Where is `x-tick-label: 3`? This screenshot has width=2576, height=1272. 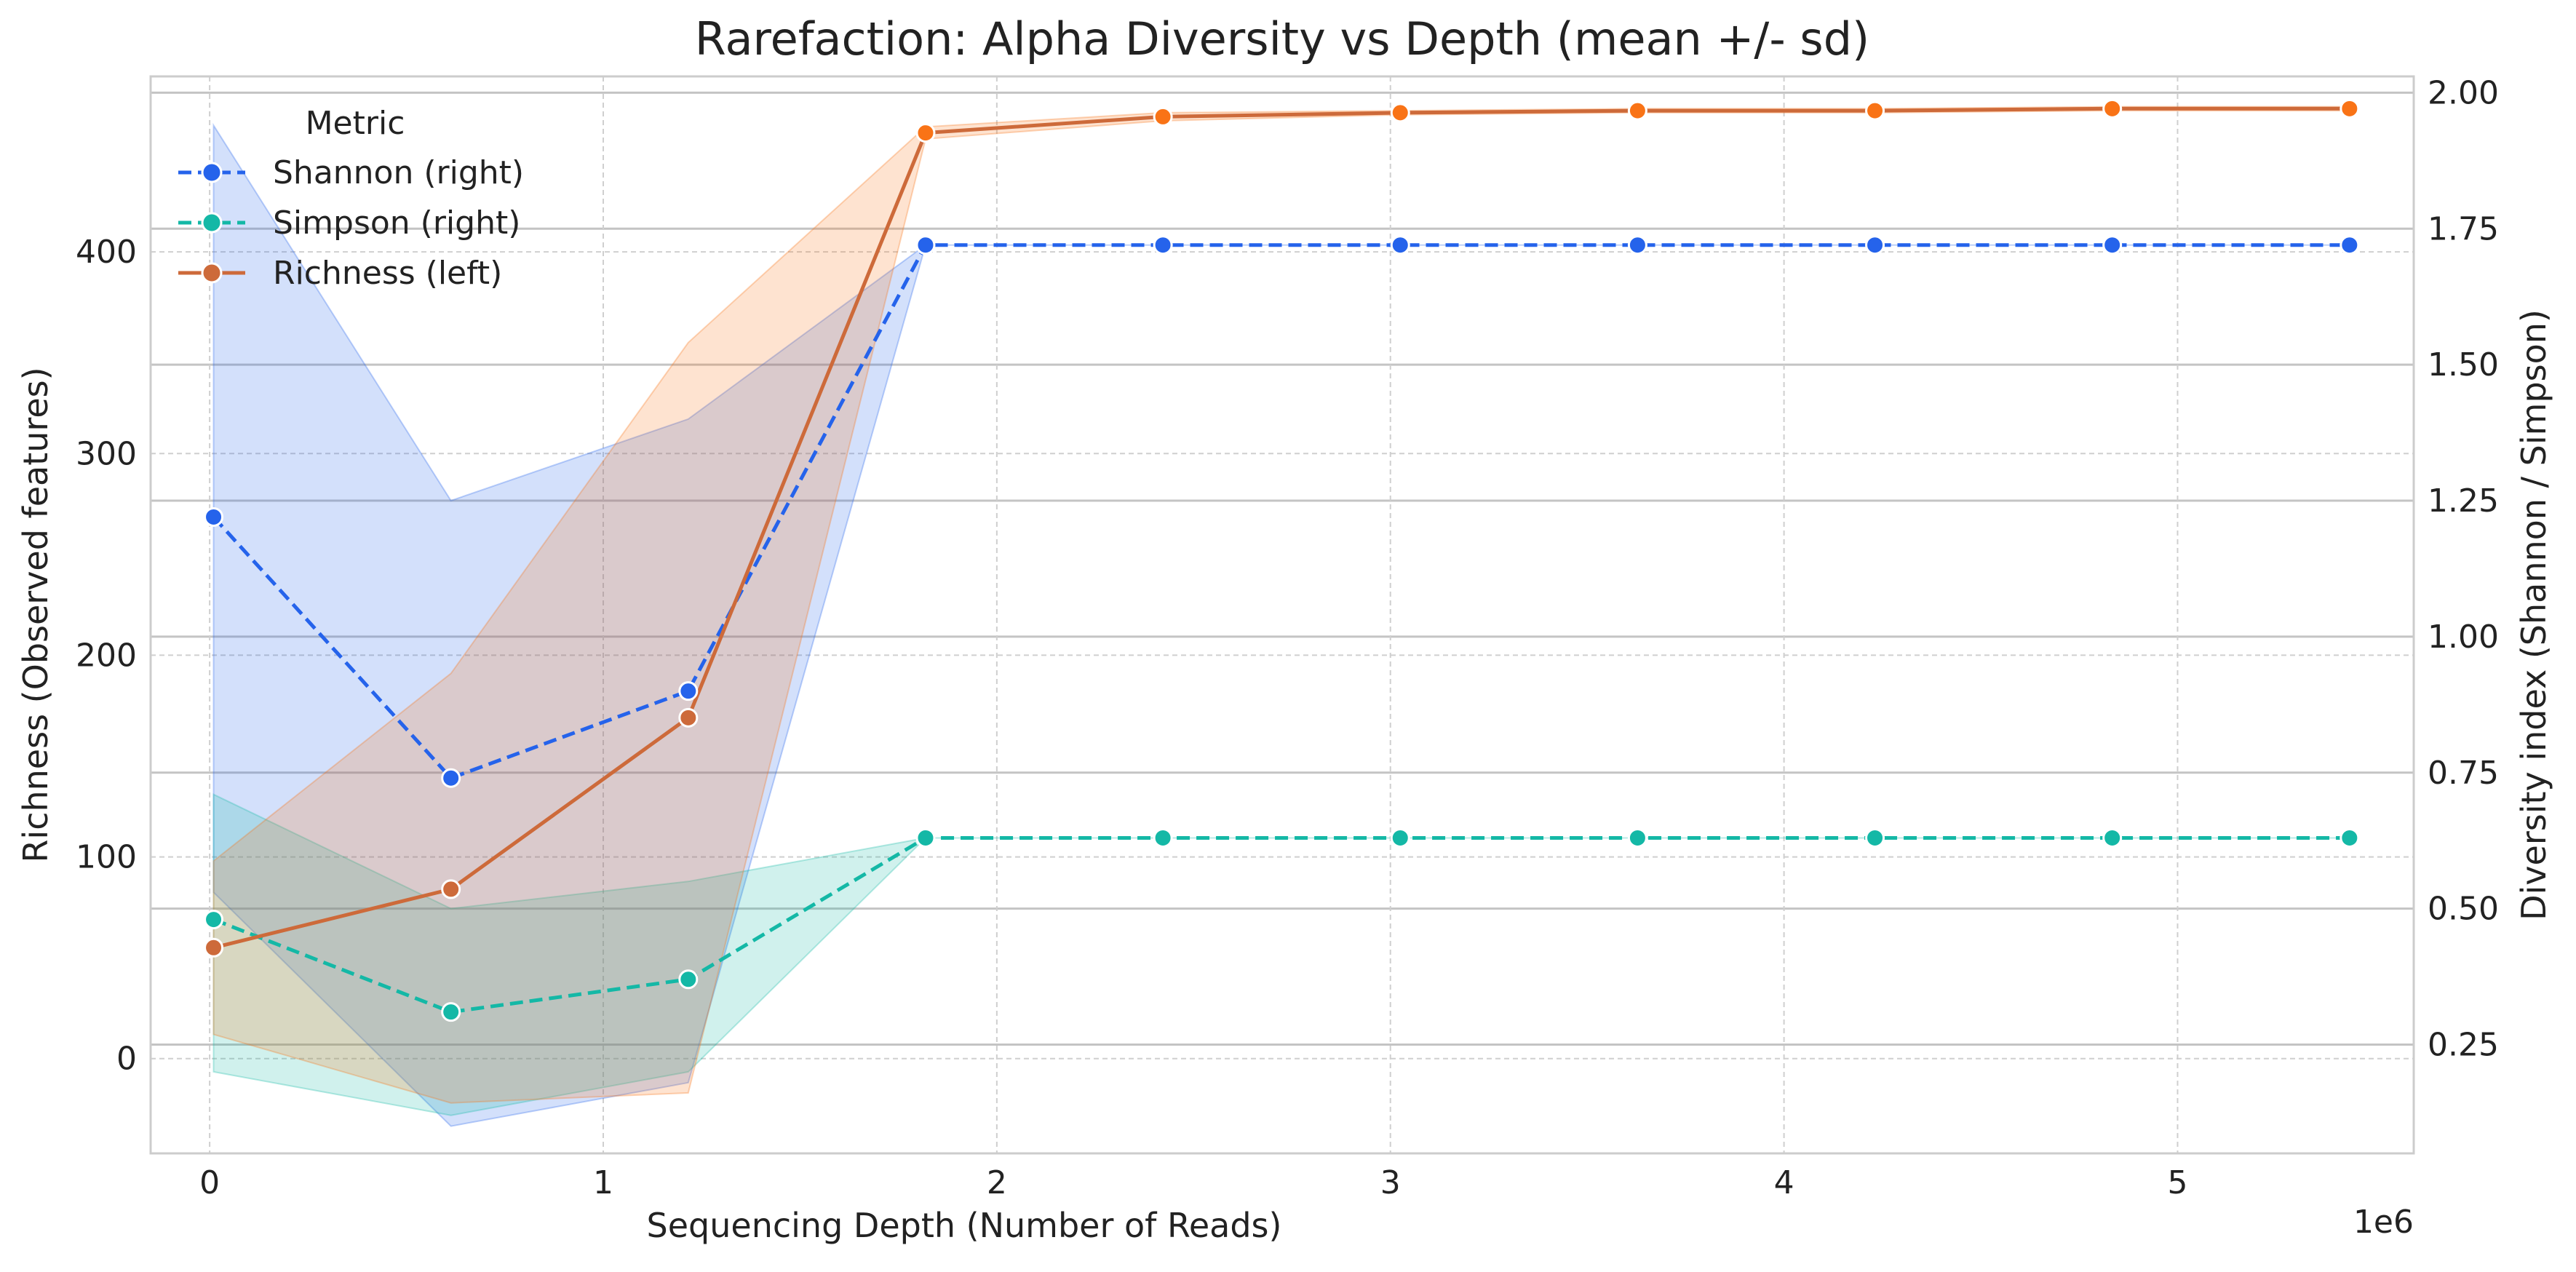 x-tick-label: 3 is located at coordinates (1390, 1182).